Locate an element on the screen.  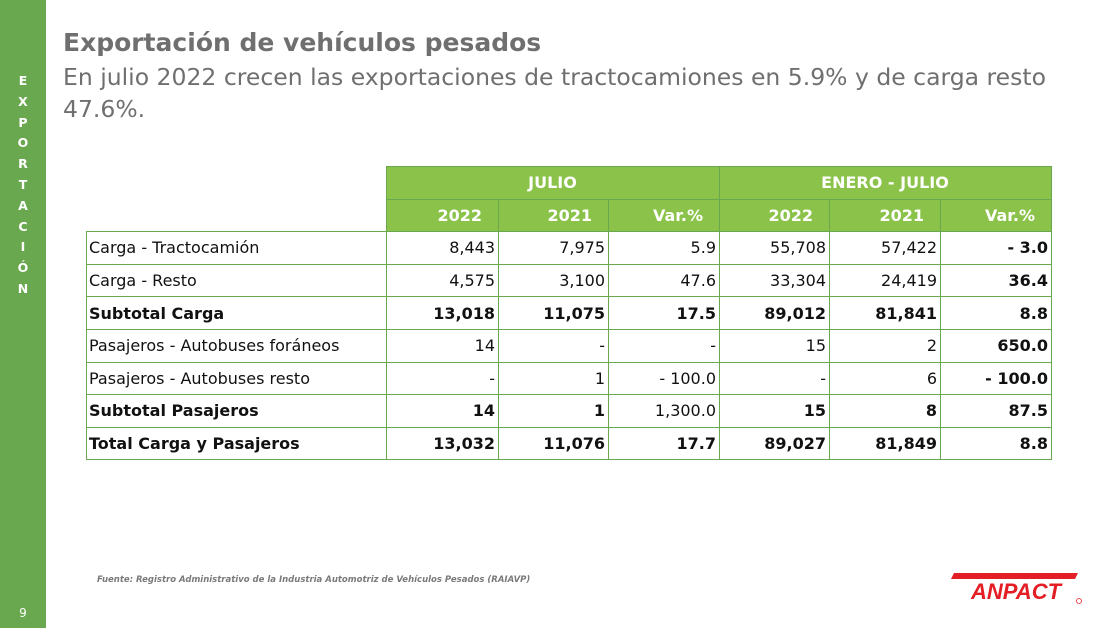
column-header-row: 2022 2021 Var.% 2022 2021 Var.% is located at coordinates (569, 215).